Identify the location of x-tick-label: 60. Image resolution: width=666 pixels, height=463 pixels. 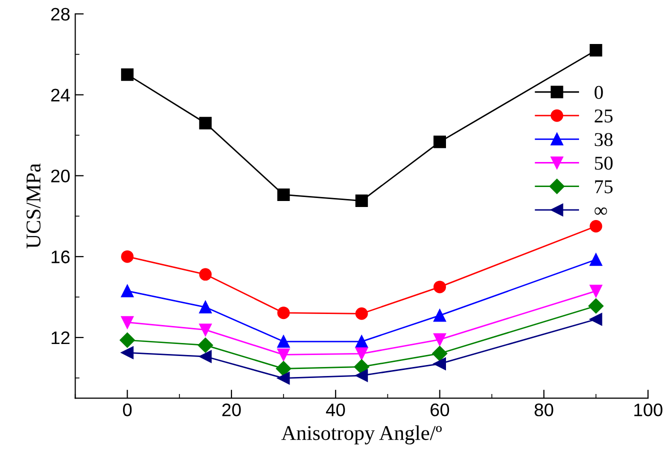
(440, 410).